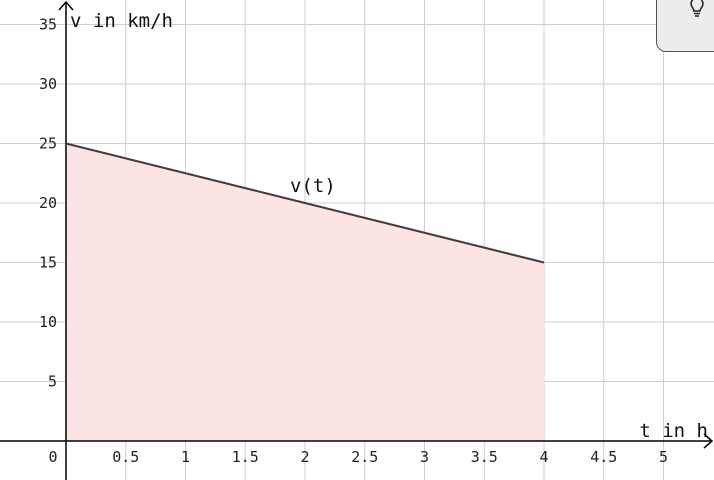 The height and width of the screenshot is (480, 714). I want to click on hint-button, so click(685, 26).